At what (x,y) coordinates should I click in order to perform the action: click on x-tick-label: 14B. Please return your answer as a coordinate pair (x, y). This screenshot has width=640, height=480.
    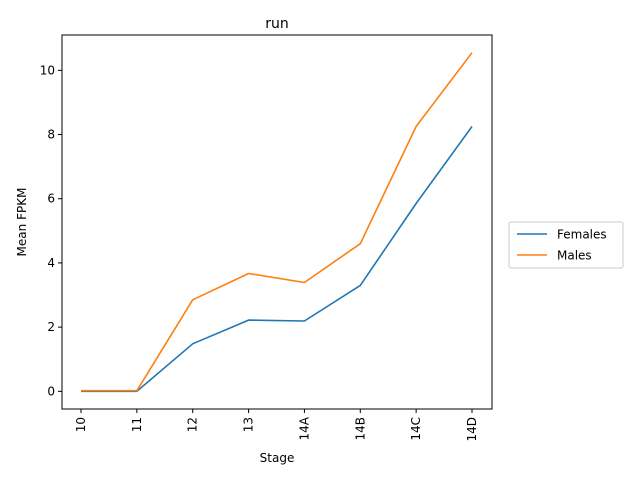
    Looking at the image, I should click on (360, 429).